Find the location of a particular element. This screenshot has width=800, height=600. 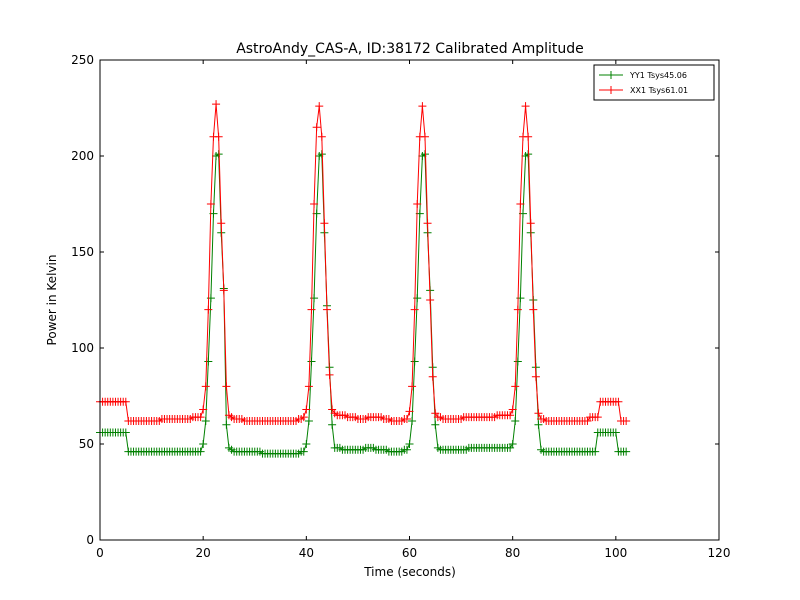

x-tick-label: 100 is located at coordinates (615, 553).